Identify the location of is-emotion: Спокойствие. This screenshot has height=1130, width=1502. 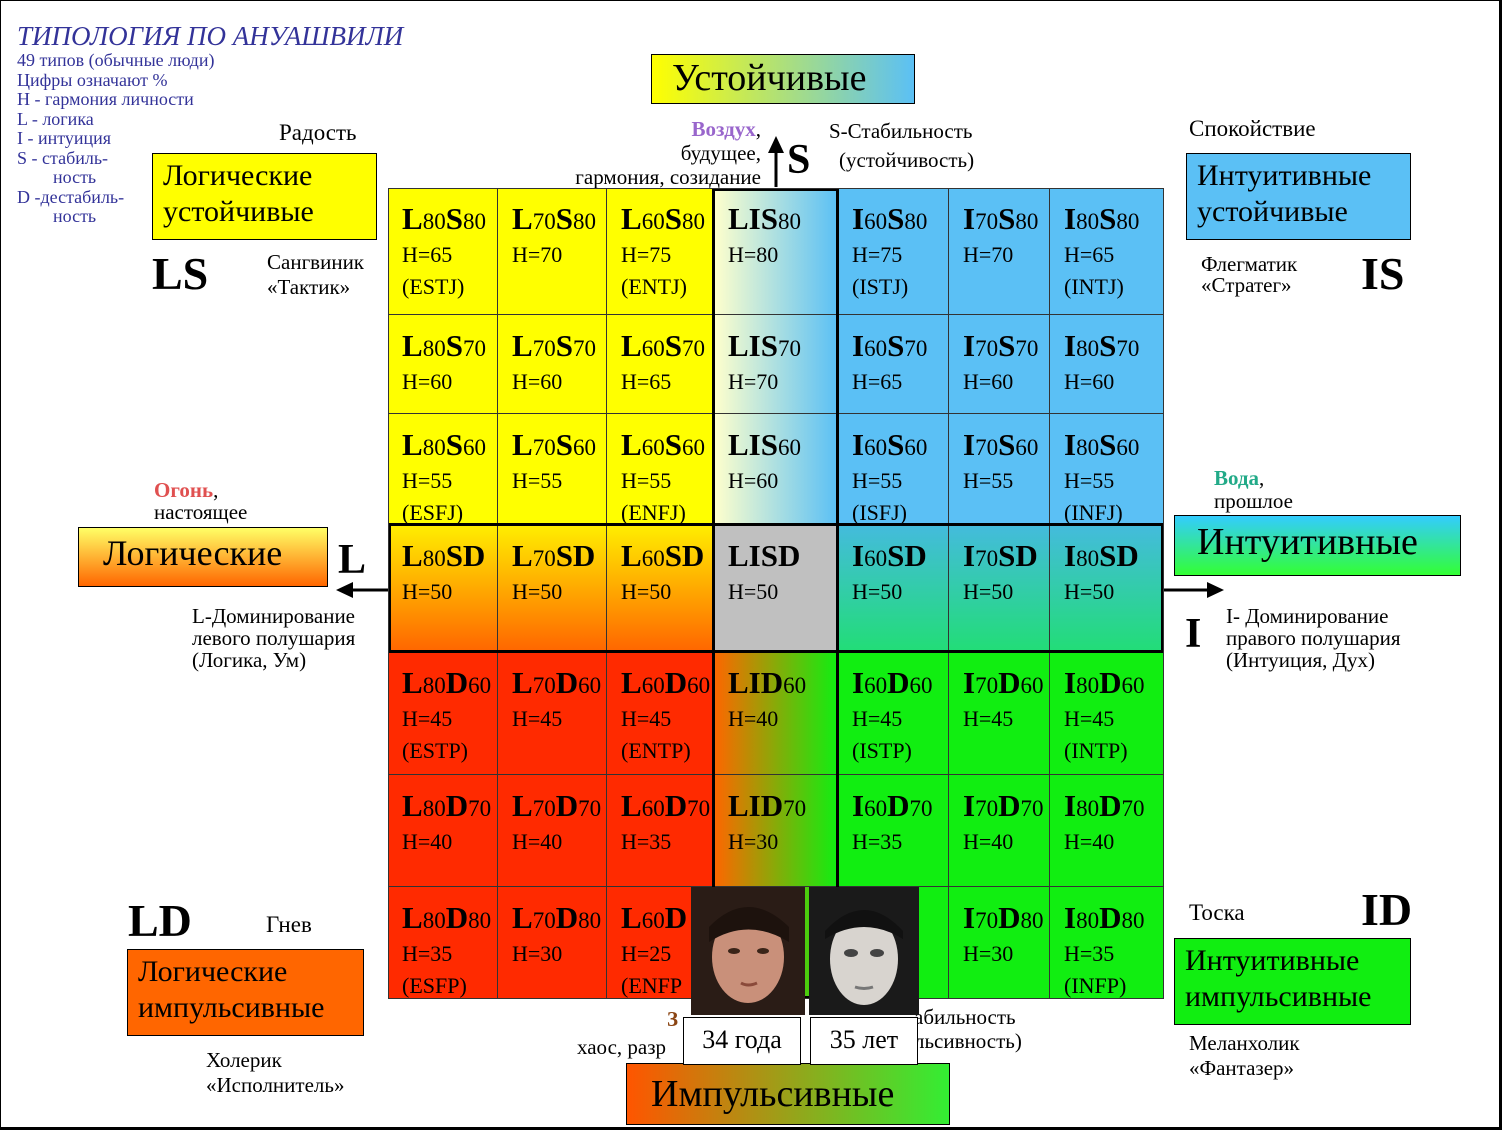
(1252, 128).